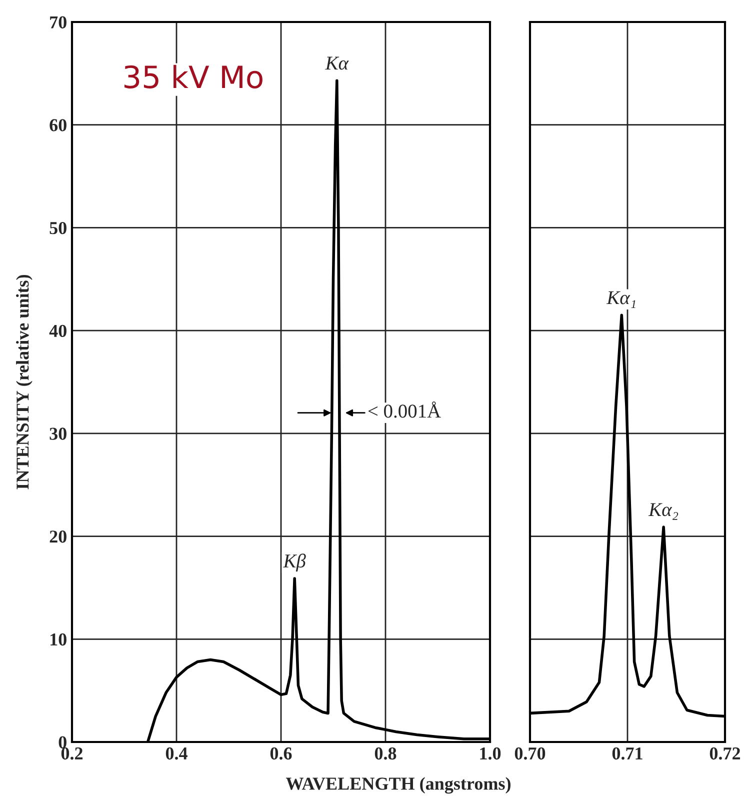 This screenshot has width=747, height=800. What do you see at coordinates (58, 228) in the screenshot?
I see `y-tick-label: 50` at bounding box center [58, 228].